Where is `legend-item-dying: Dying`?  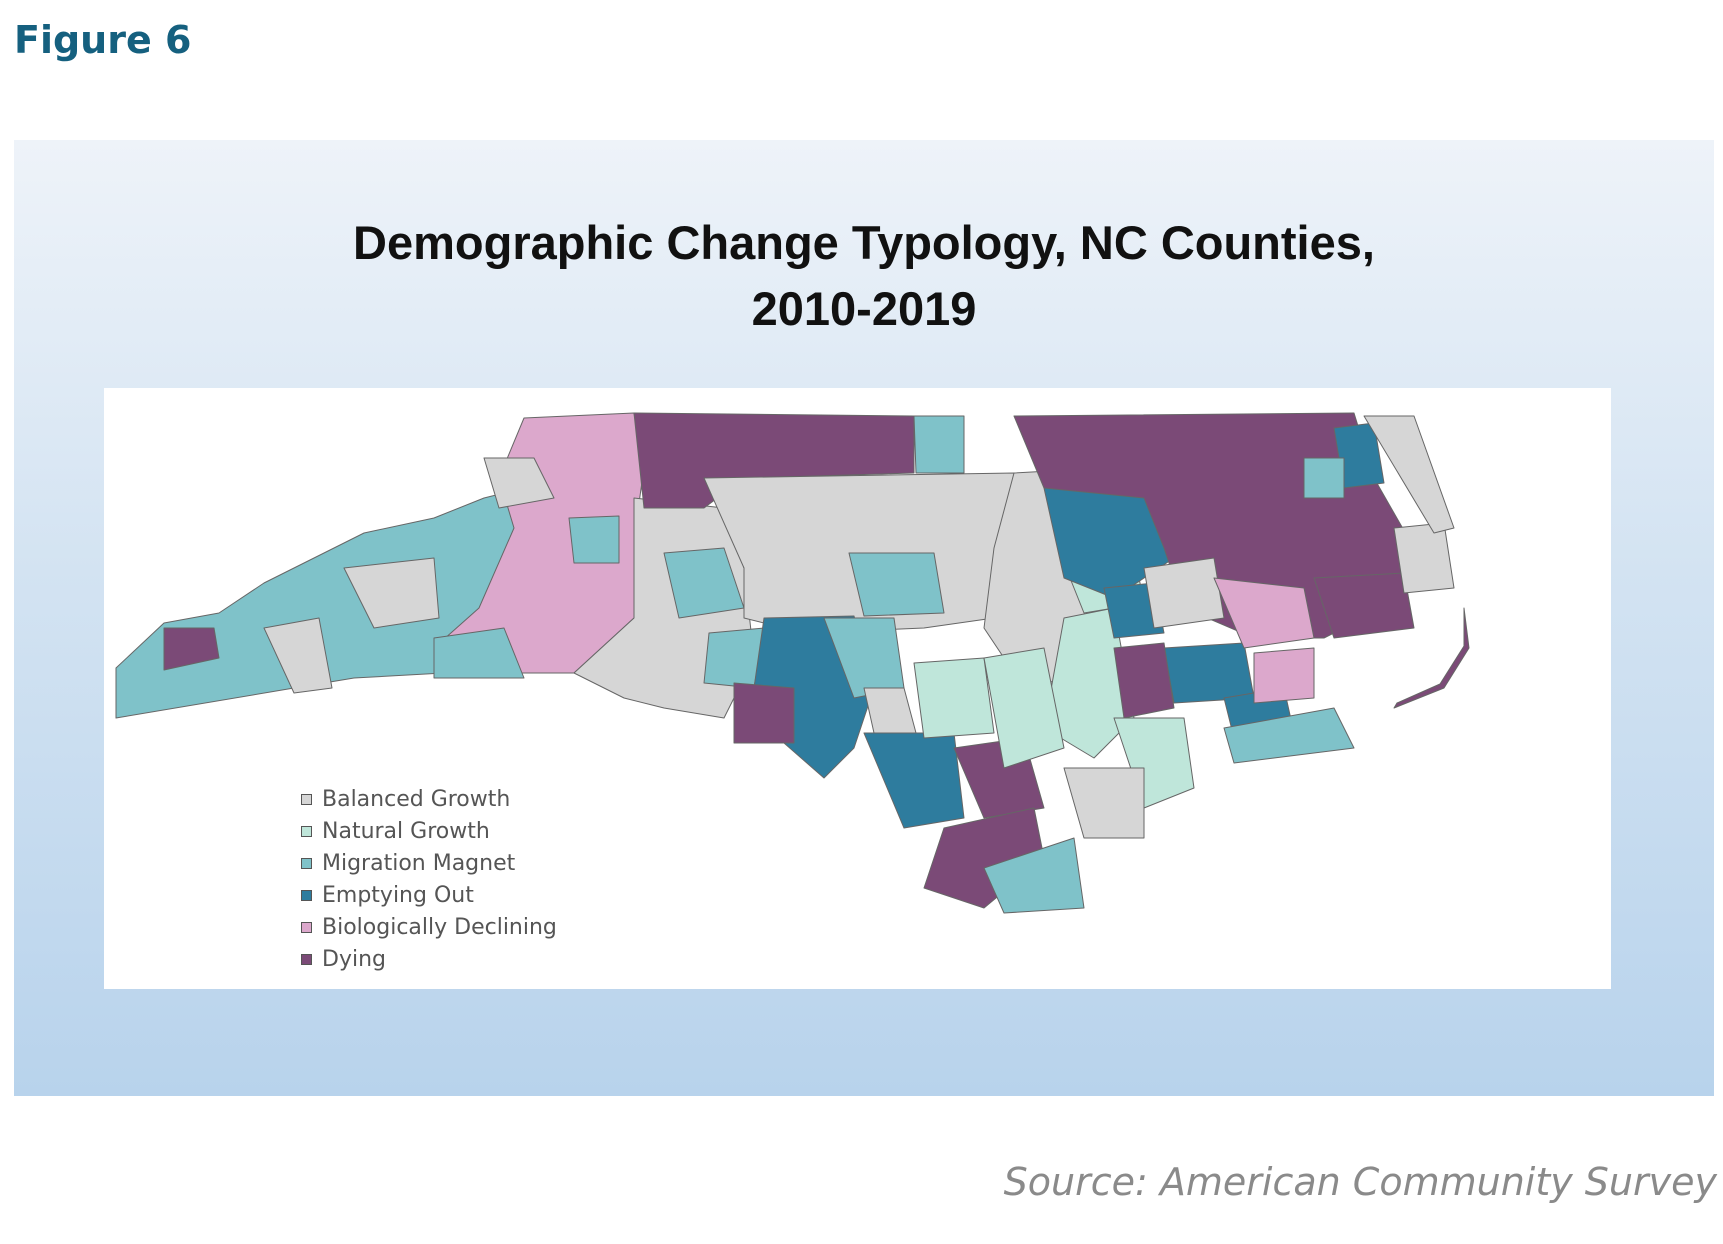 legend-item-dying: Dying is located at coordinates (429, 959).